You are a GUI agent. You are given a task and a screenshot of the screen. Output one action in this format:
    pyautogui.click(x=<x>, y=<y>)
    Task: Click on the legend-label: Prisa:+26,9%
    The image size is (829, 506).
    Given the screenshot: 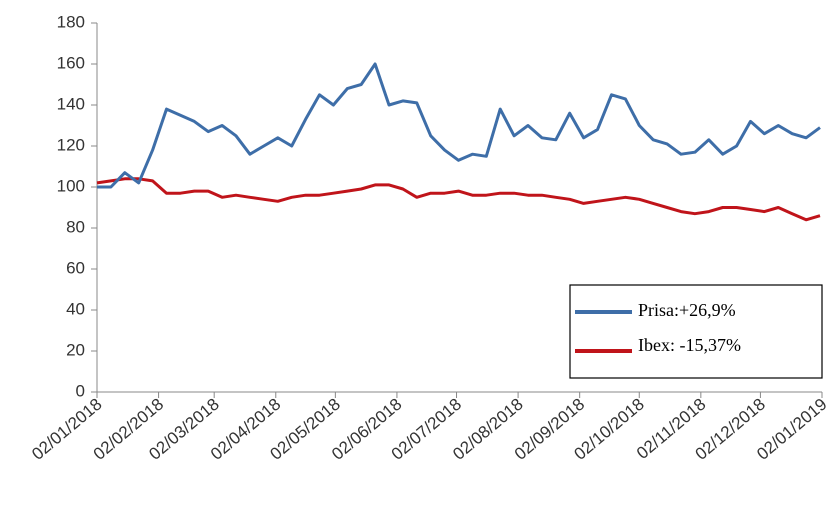 What is the action you would take?
    pyautogui.click(x=687, y=310)
    